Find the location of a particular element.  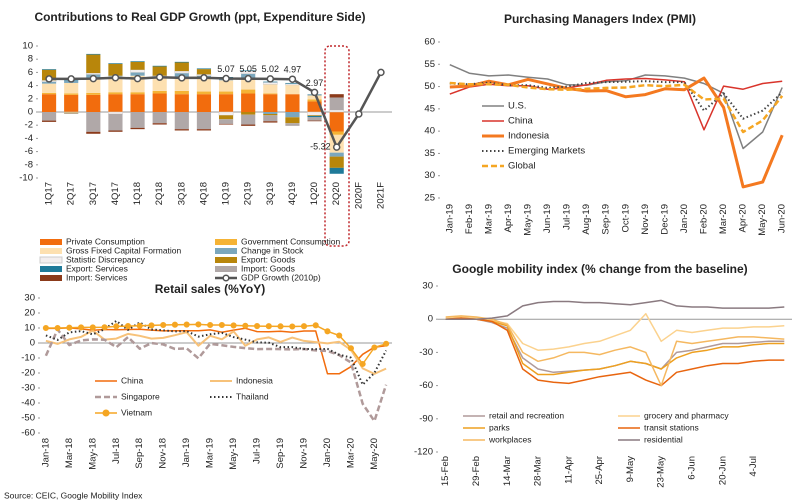

x-tick-label: 29-Feb is located at coordinates (476, 471).